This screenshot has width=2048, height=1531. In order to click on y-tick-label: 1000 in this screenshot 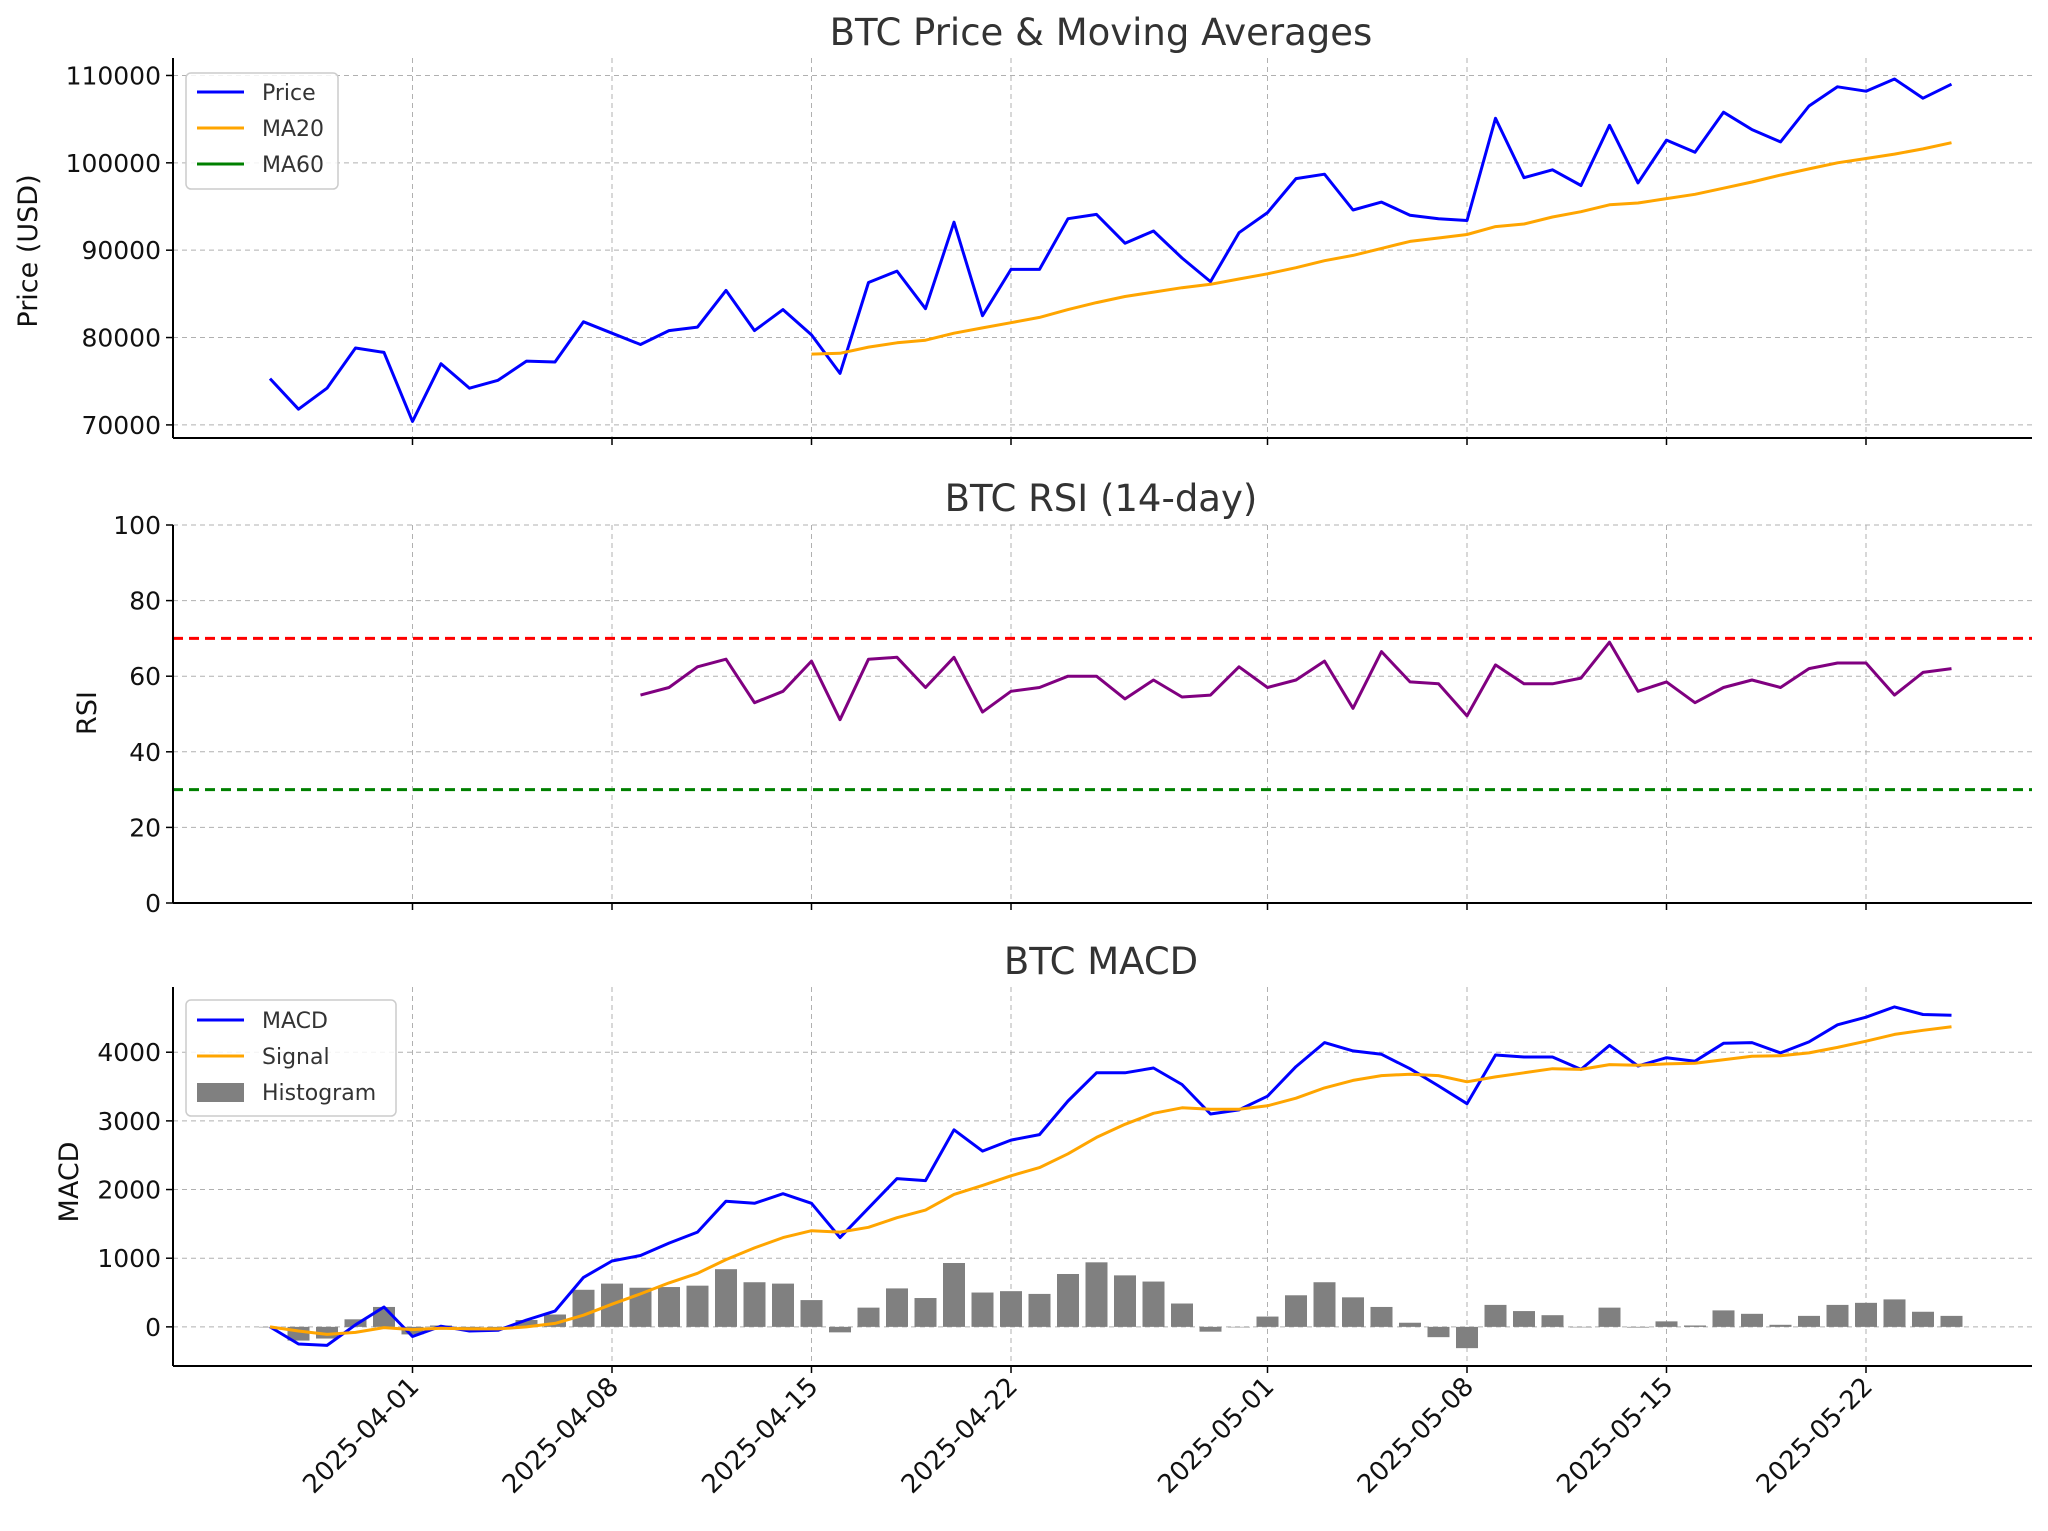, I will do `click(129, 1258)`.